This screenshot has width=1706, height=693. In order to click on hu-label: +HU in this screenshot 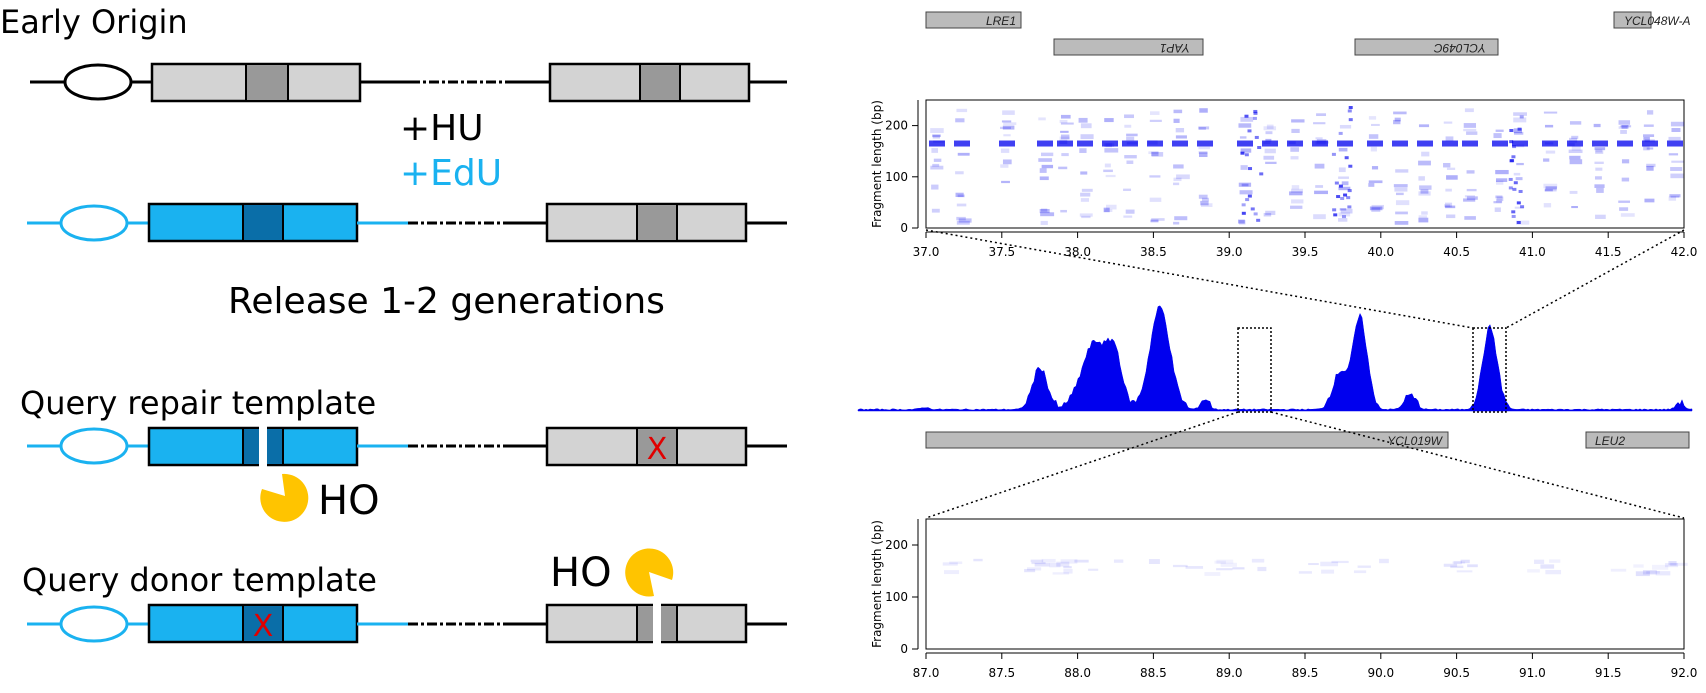, I will do `click(442, 128)`.